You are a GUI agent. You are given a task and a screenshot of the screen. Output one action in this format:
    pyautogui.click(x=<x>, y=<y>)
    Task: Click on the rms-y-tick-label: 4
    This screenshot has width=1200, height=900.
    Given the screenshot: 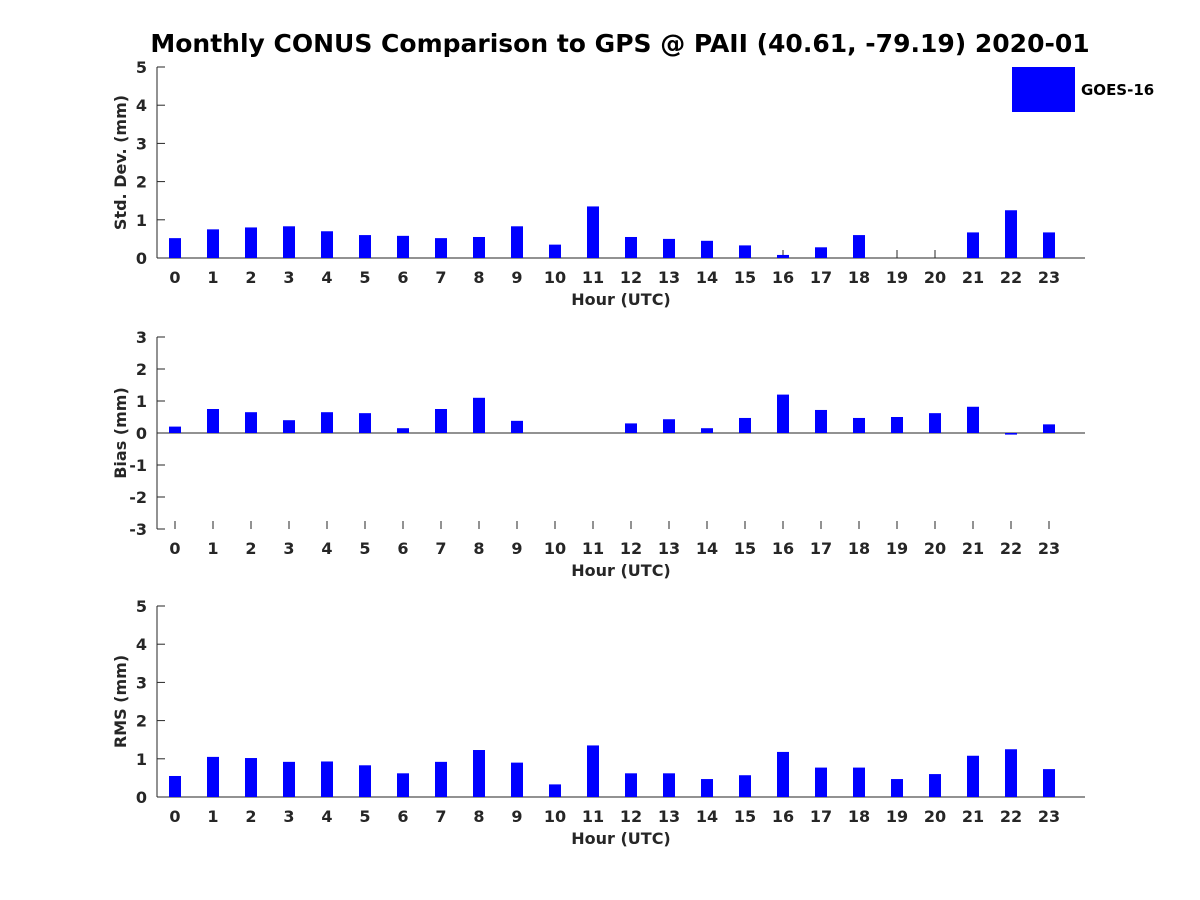 What is the action you would take?
    pyautogui.click(x=141, y=644)
    